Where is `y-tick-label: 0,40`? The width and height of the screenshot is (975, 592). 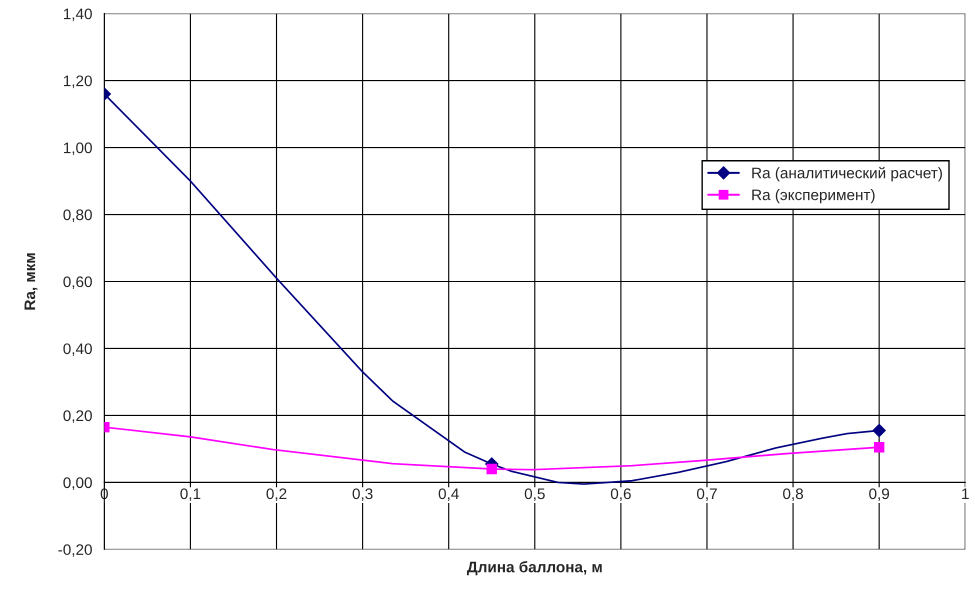 y-tick-label: 0,40 is located at coordinates (77, 349).